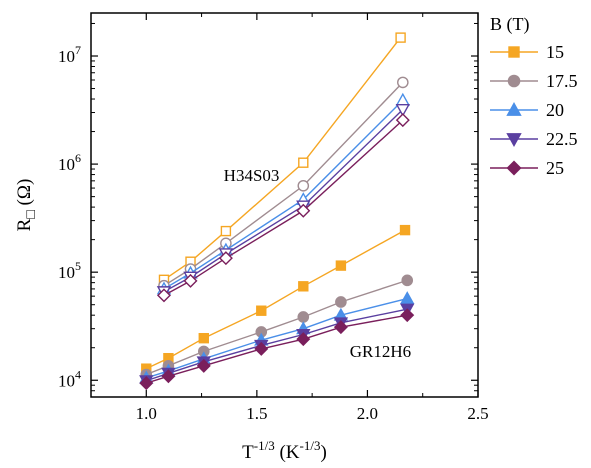 Image resolution: width=591 pixels, height=468 pixels. Describe the element at coordinates (477, 413) in the screenshot. I see `x-tick-label: 2.5` at that location.